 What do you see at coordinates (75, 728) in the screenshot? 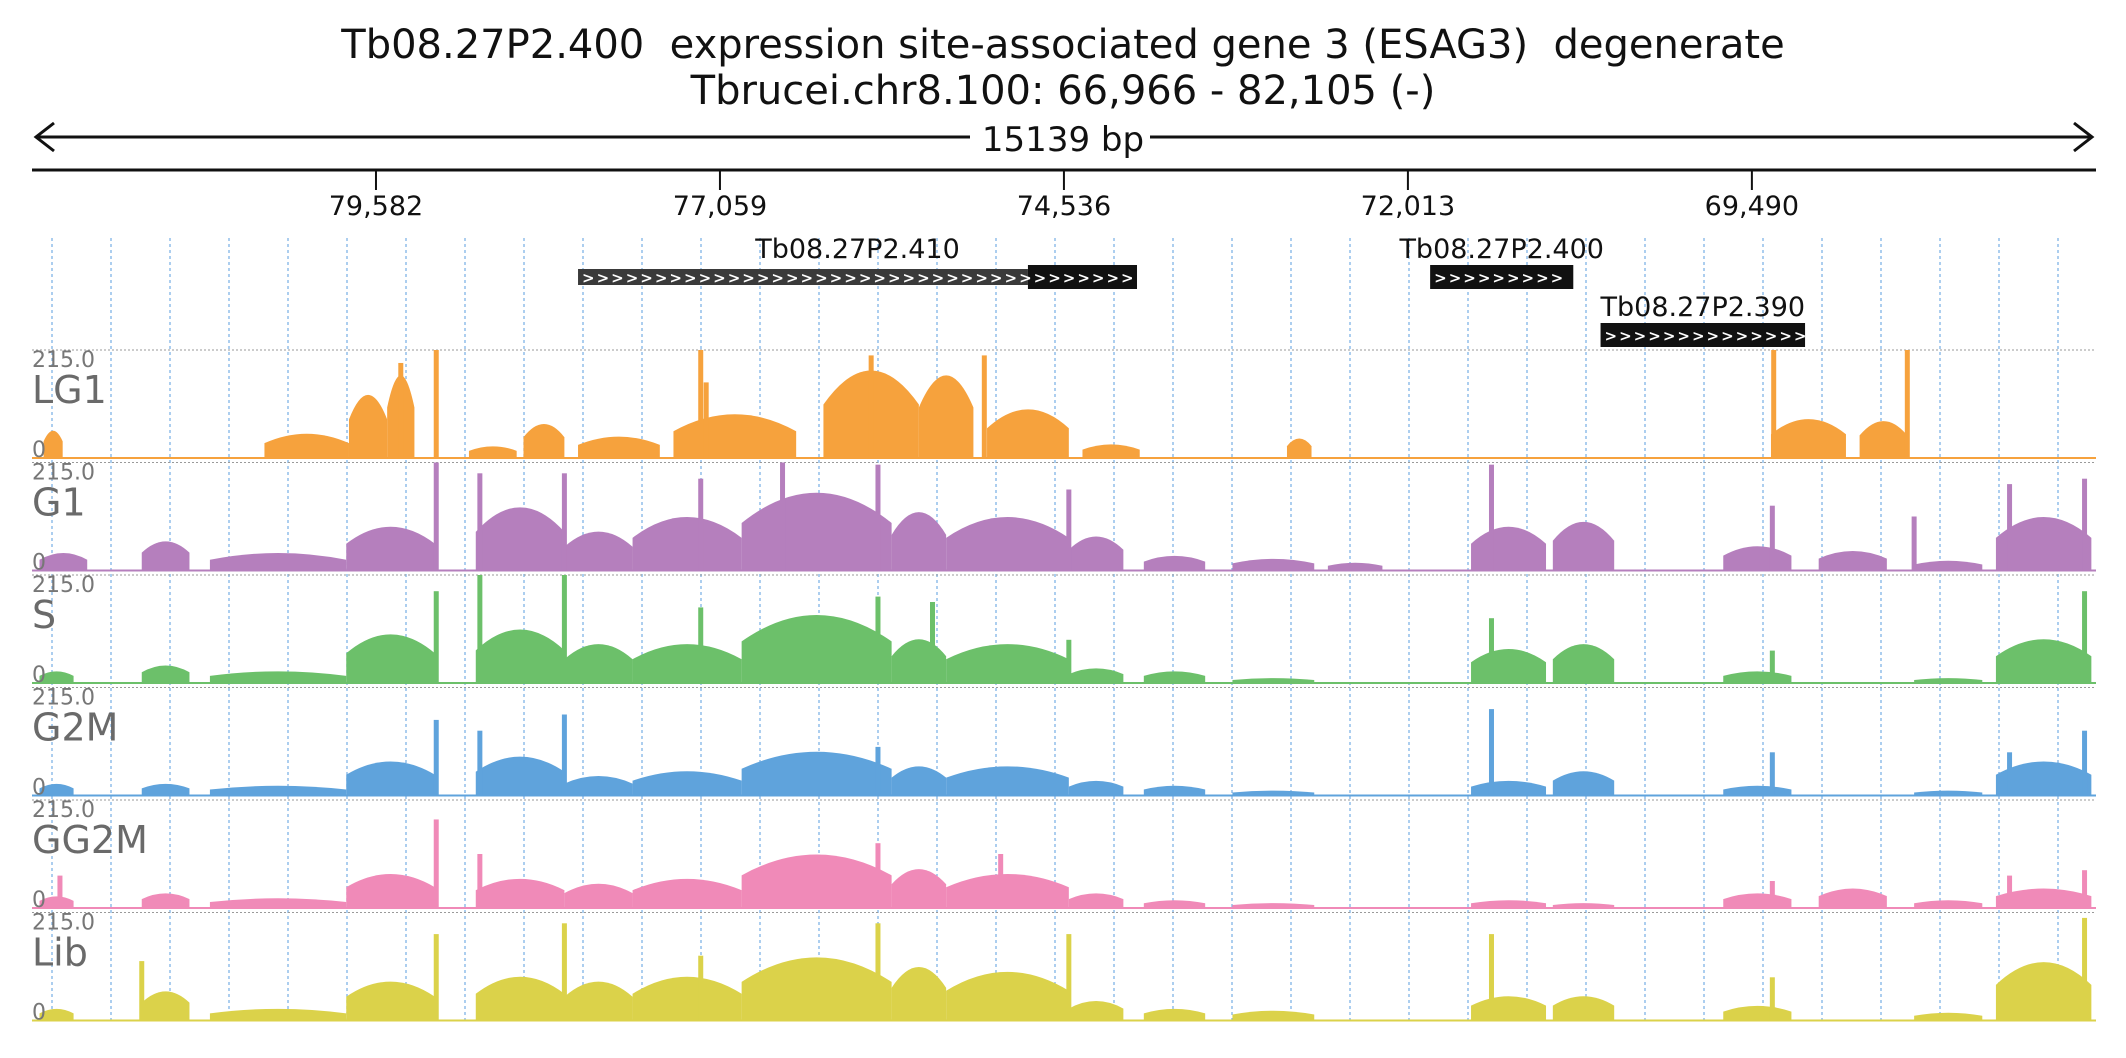
I see `track-name-label: G2M` at bounding box center [75, 728].